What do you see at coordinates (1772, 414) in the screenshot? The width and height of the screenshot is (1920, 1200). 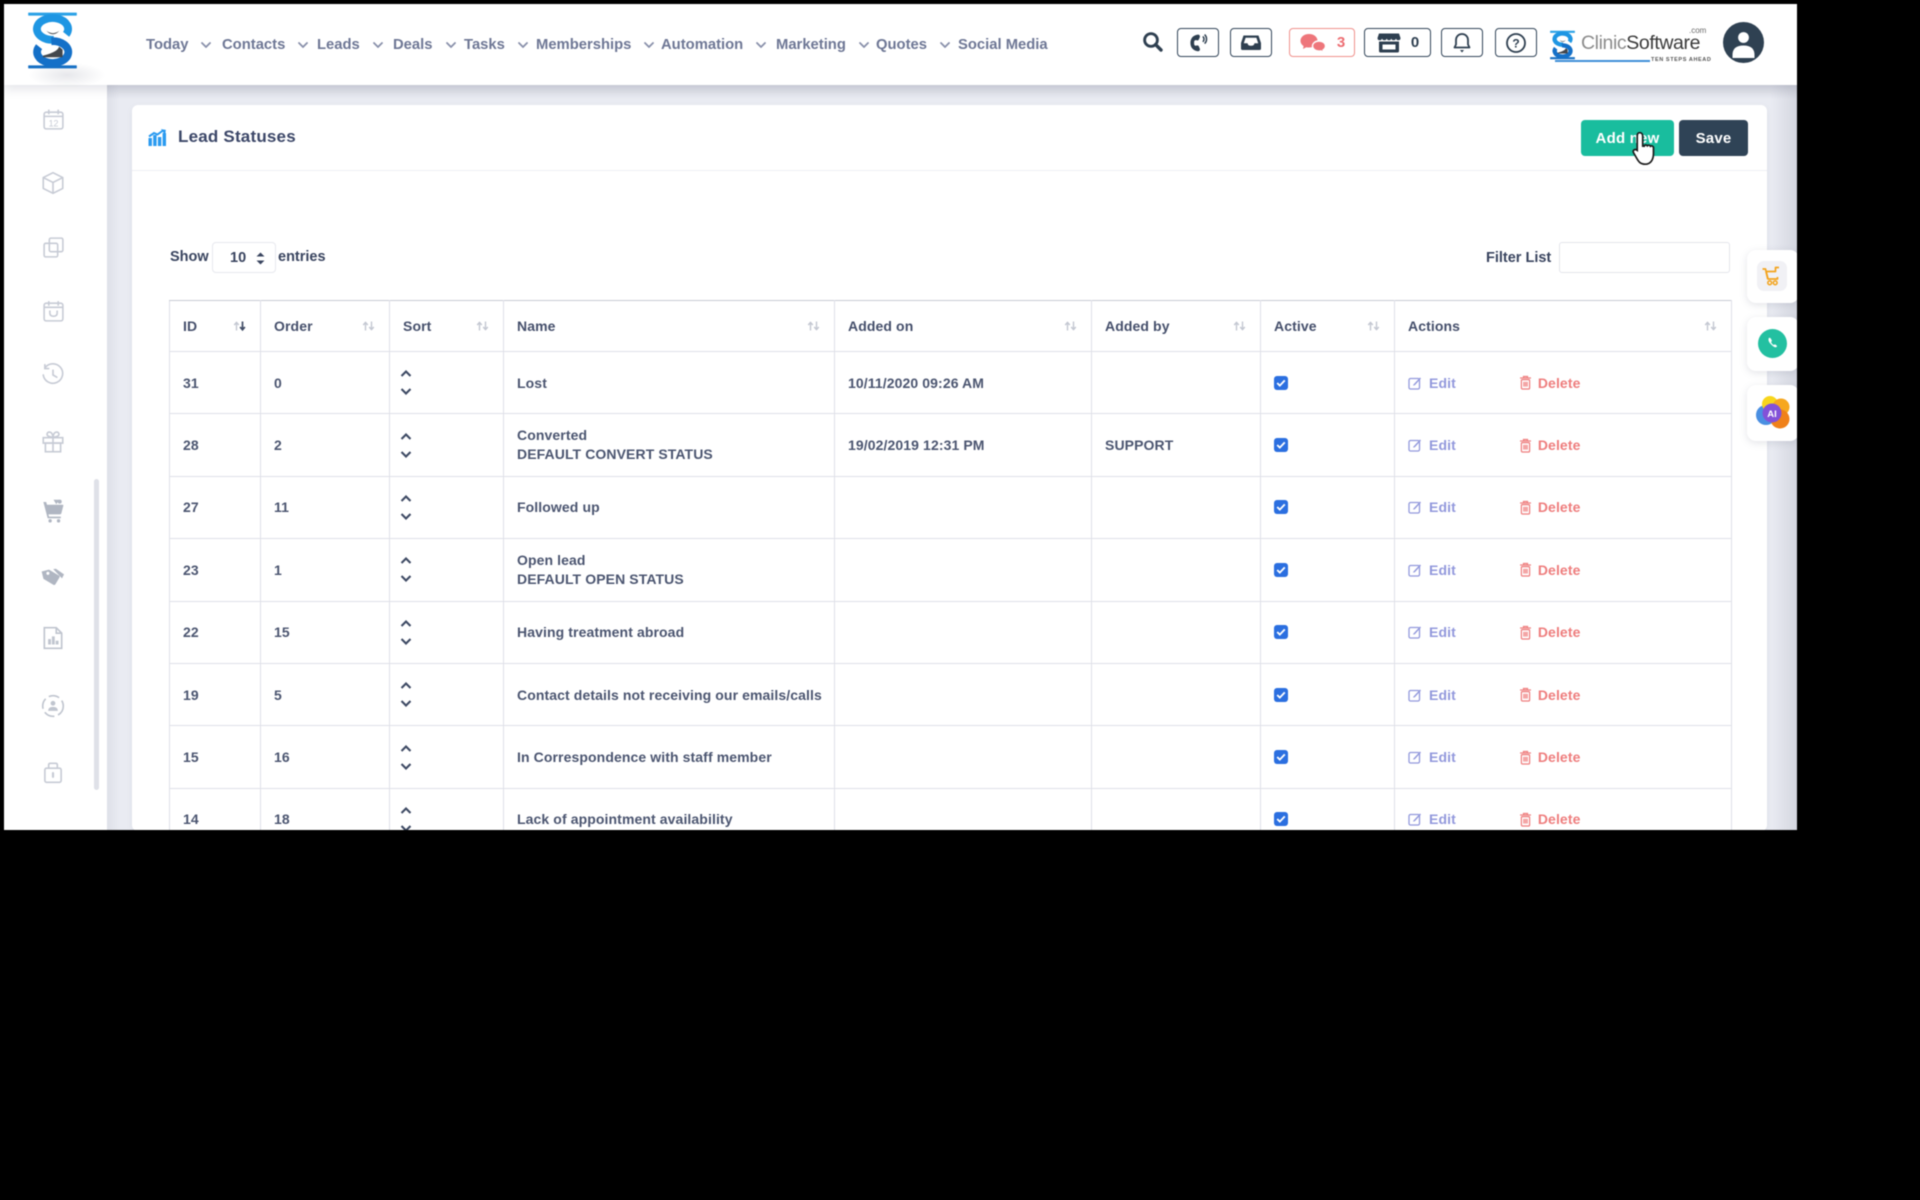 I see `svg-text: AI` at bounding box center [1772, 414].